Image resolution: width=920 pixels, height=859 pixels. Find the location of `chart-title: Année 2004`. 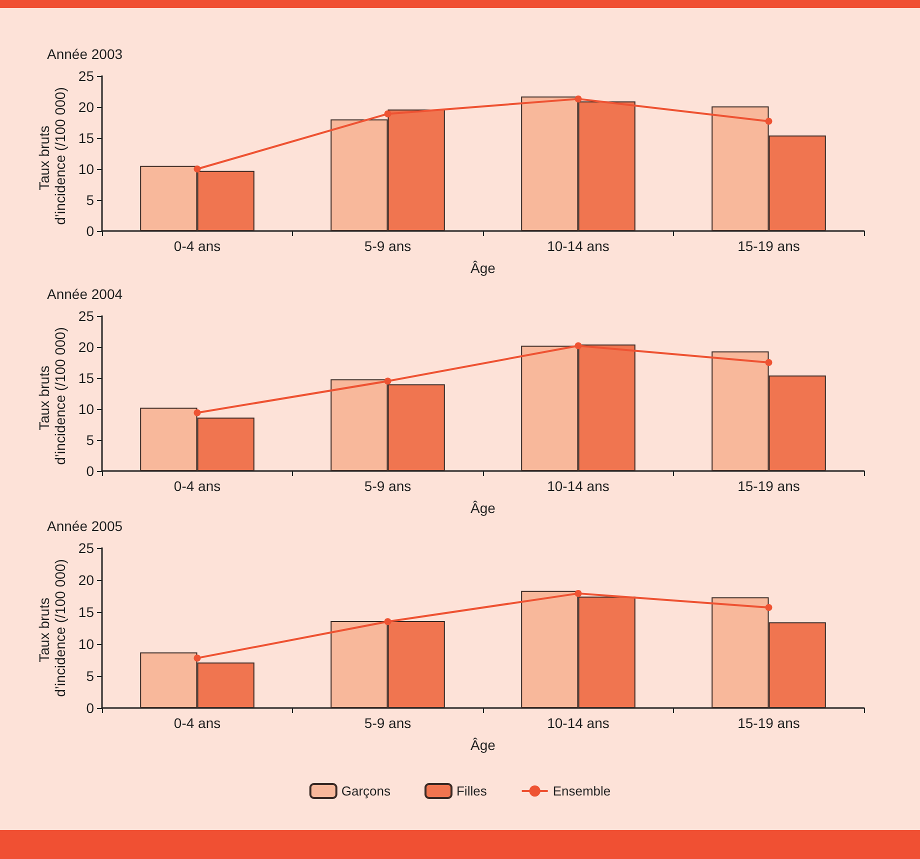

chart-title: Année 2004 is located at coordinates (85, 294).